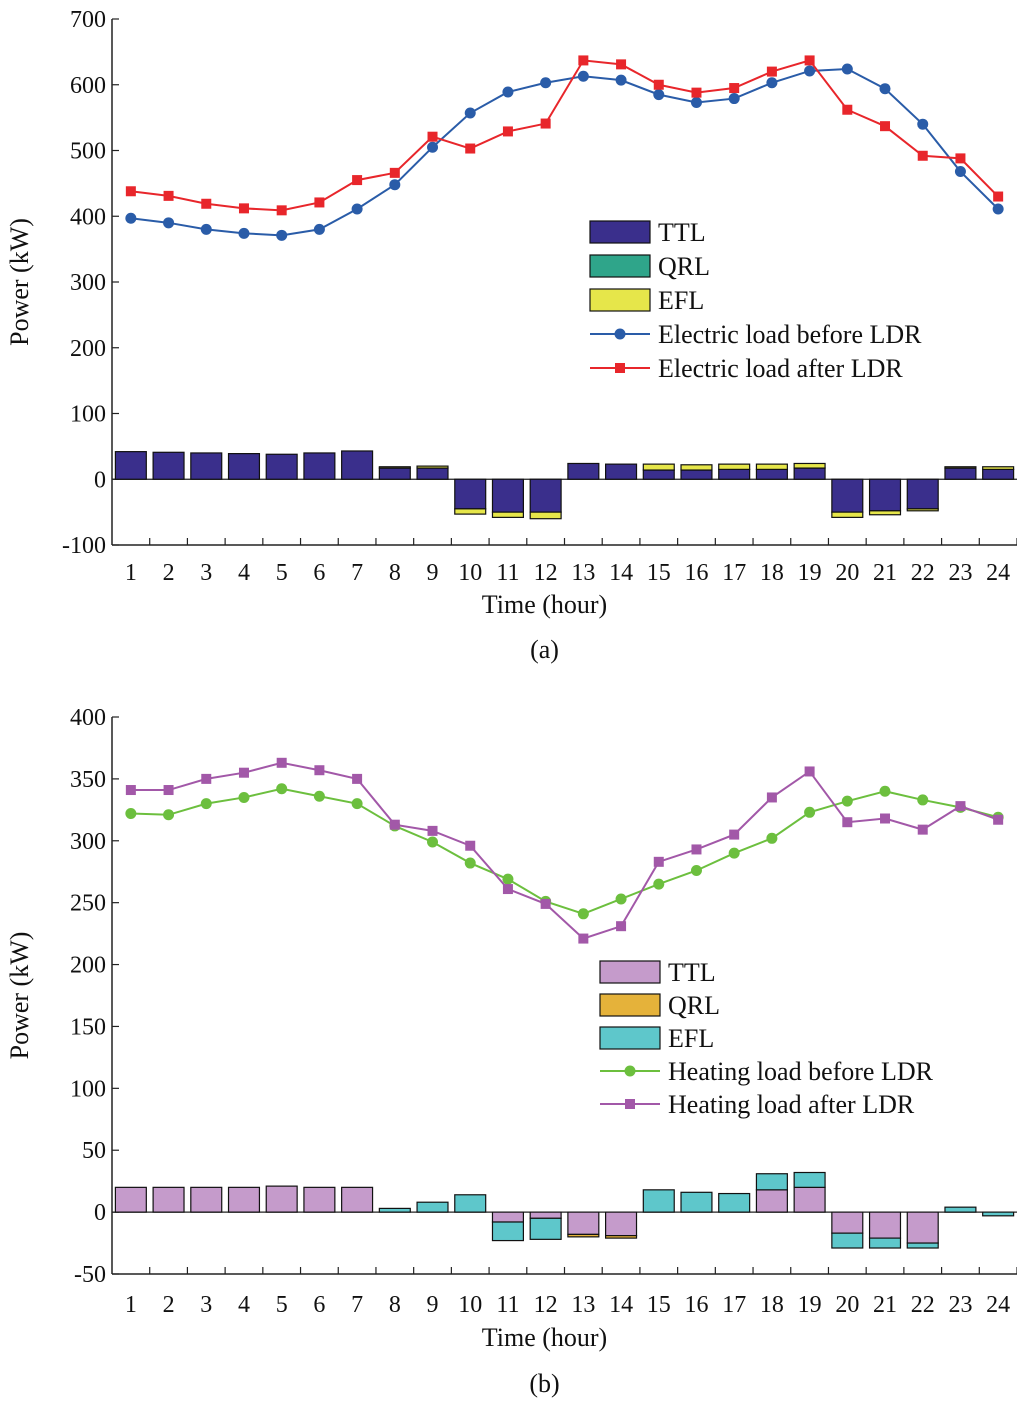 The image size is (1017, 1402). I want to click on x-tick-label: 12, so click(546, 573).